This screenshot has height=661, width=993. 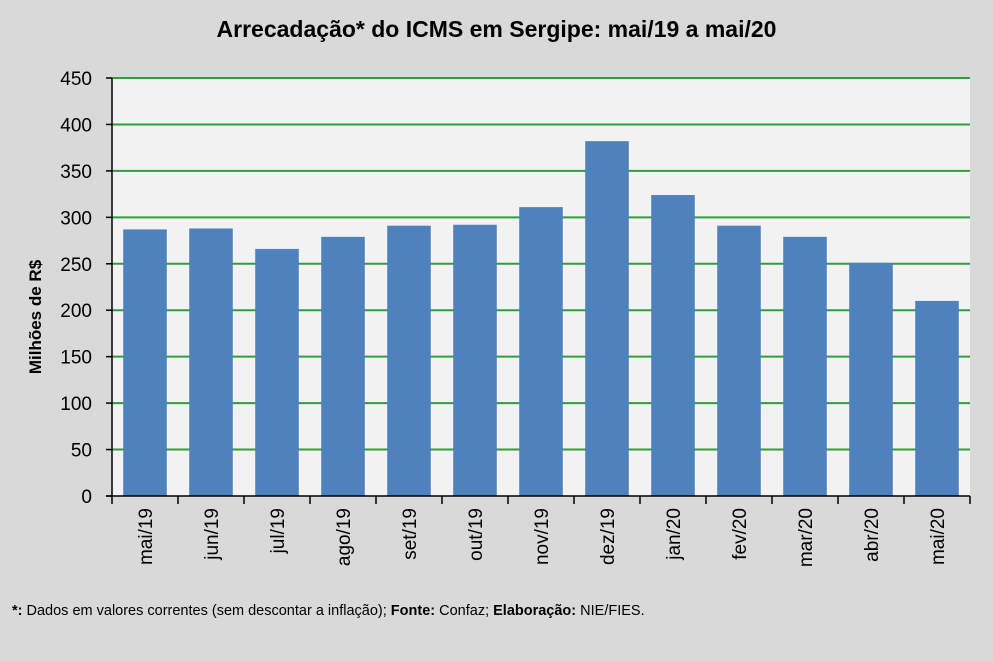 I want to click on x-tick-label: dez/19, so click(x=608, y=536).